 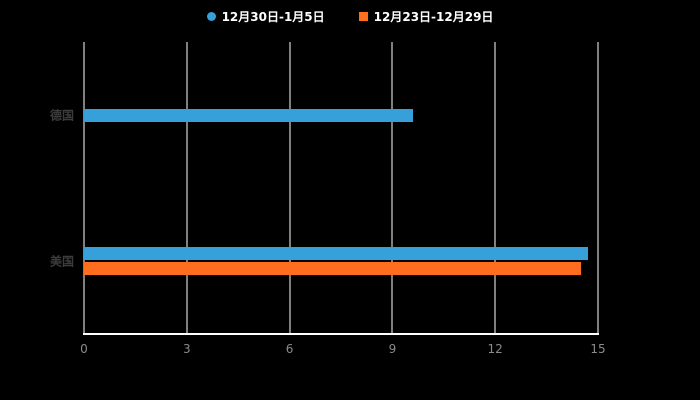 I want to click on x-tick-label: 12, so click(x=495, y=349).